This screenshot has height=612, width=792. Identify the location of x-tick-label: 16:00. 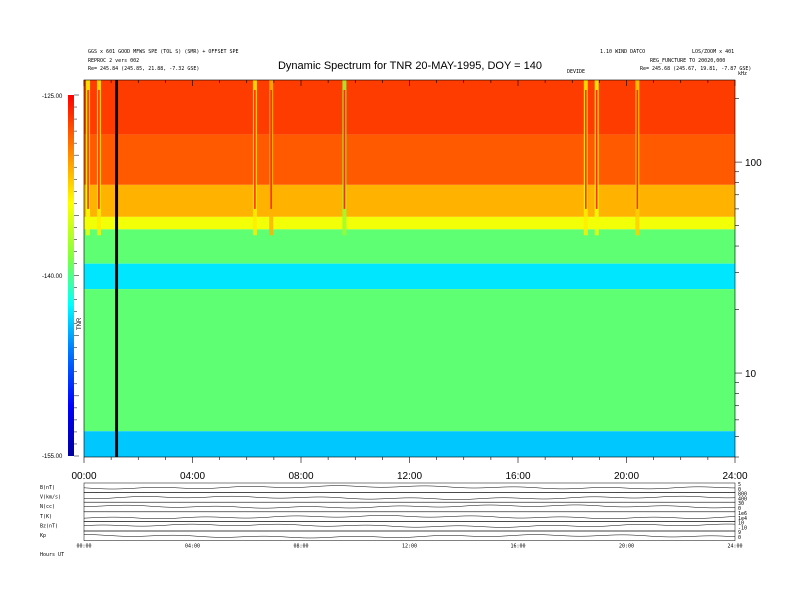
(517, 476).